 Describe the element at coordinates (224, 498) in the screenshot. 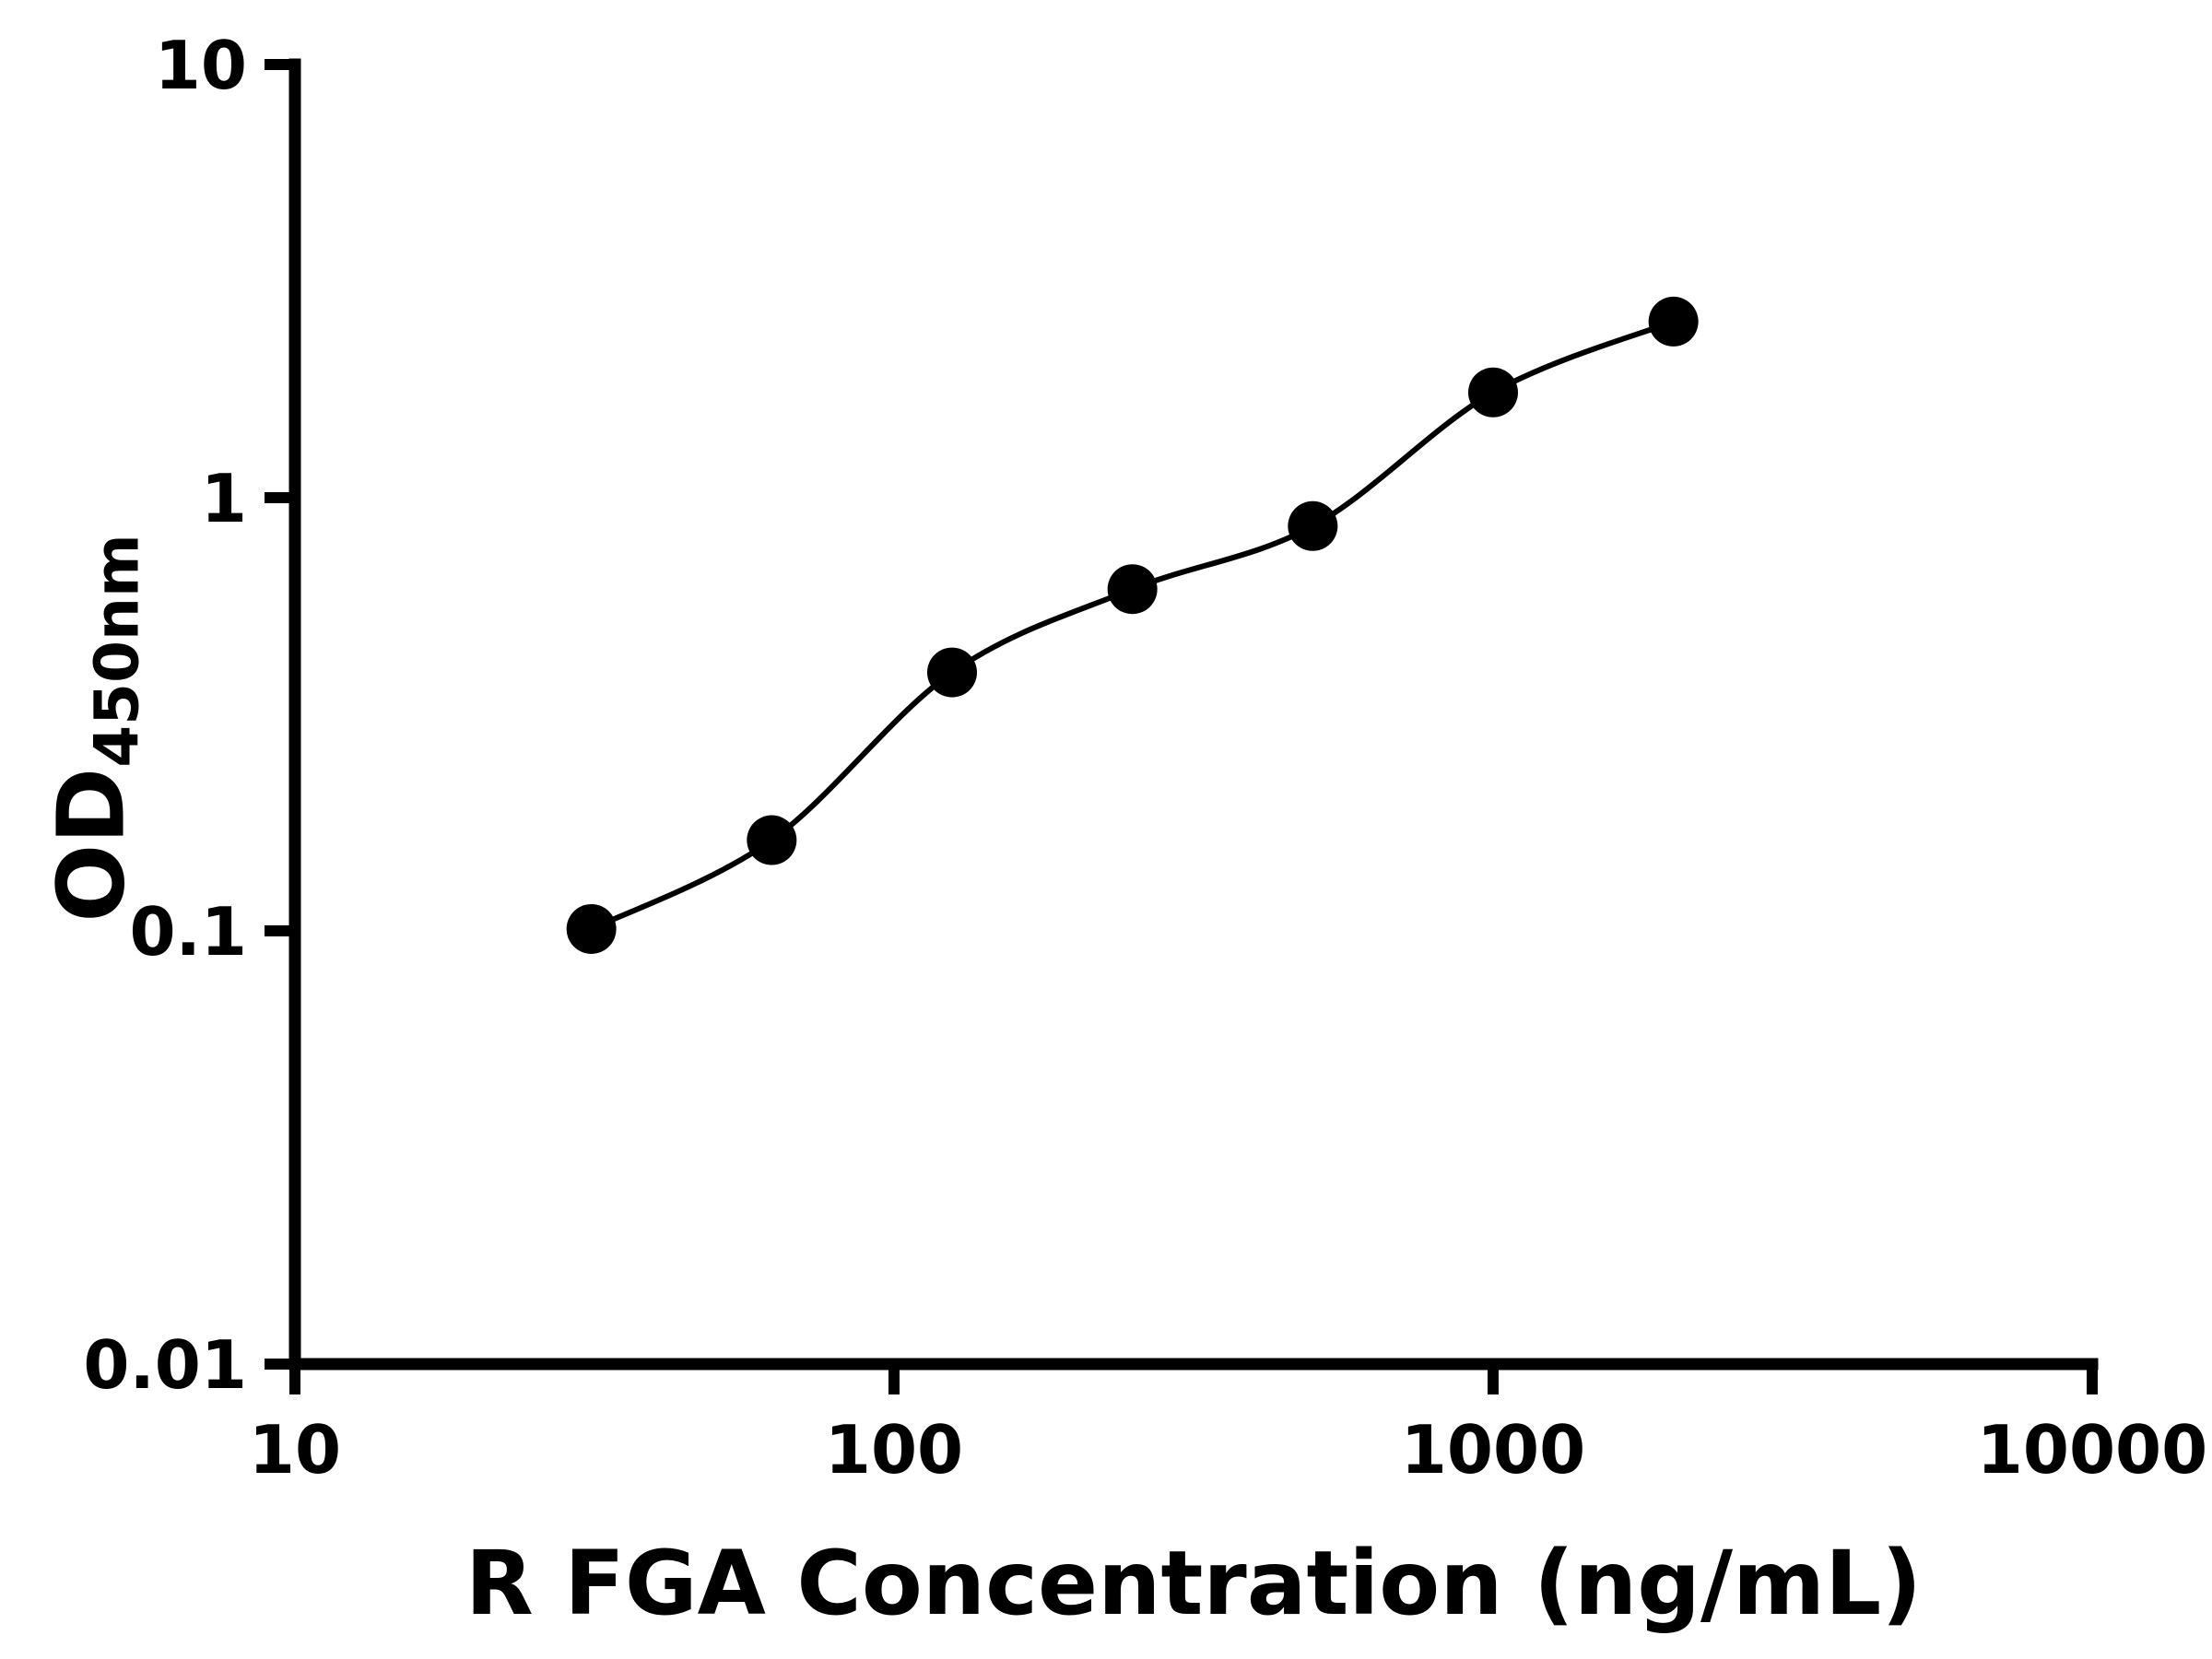

I see `y-tick-label: 1` at that location.